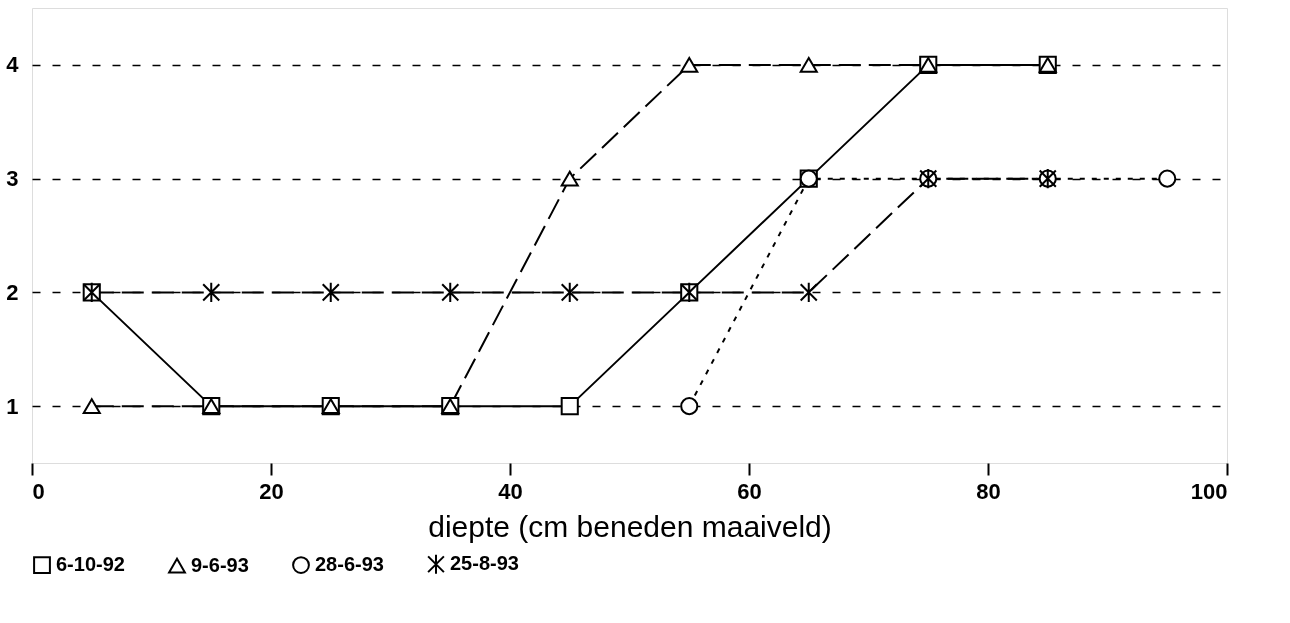 The image size is (1290, 623). Describe the element at coordinates (484, 563) in the screenshot. I see `legend-label: 25-8-93` at that location.